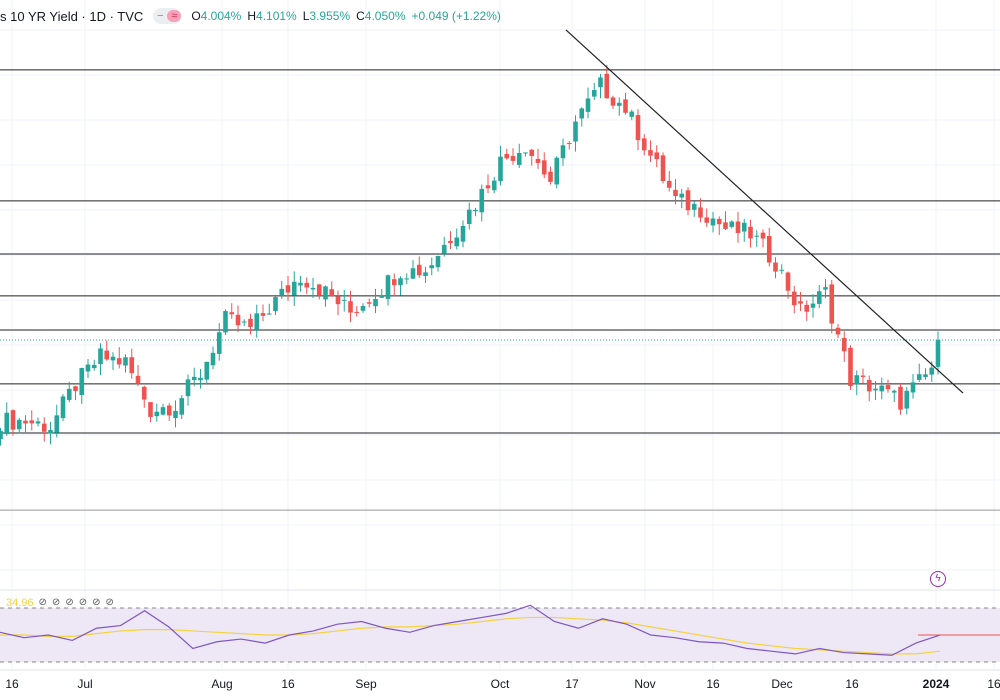 The width and height of the screenshot is (1000, 700). I want to click on rsi-line, so click(470, 630).